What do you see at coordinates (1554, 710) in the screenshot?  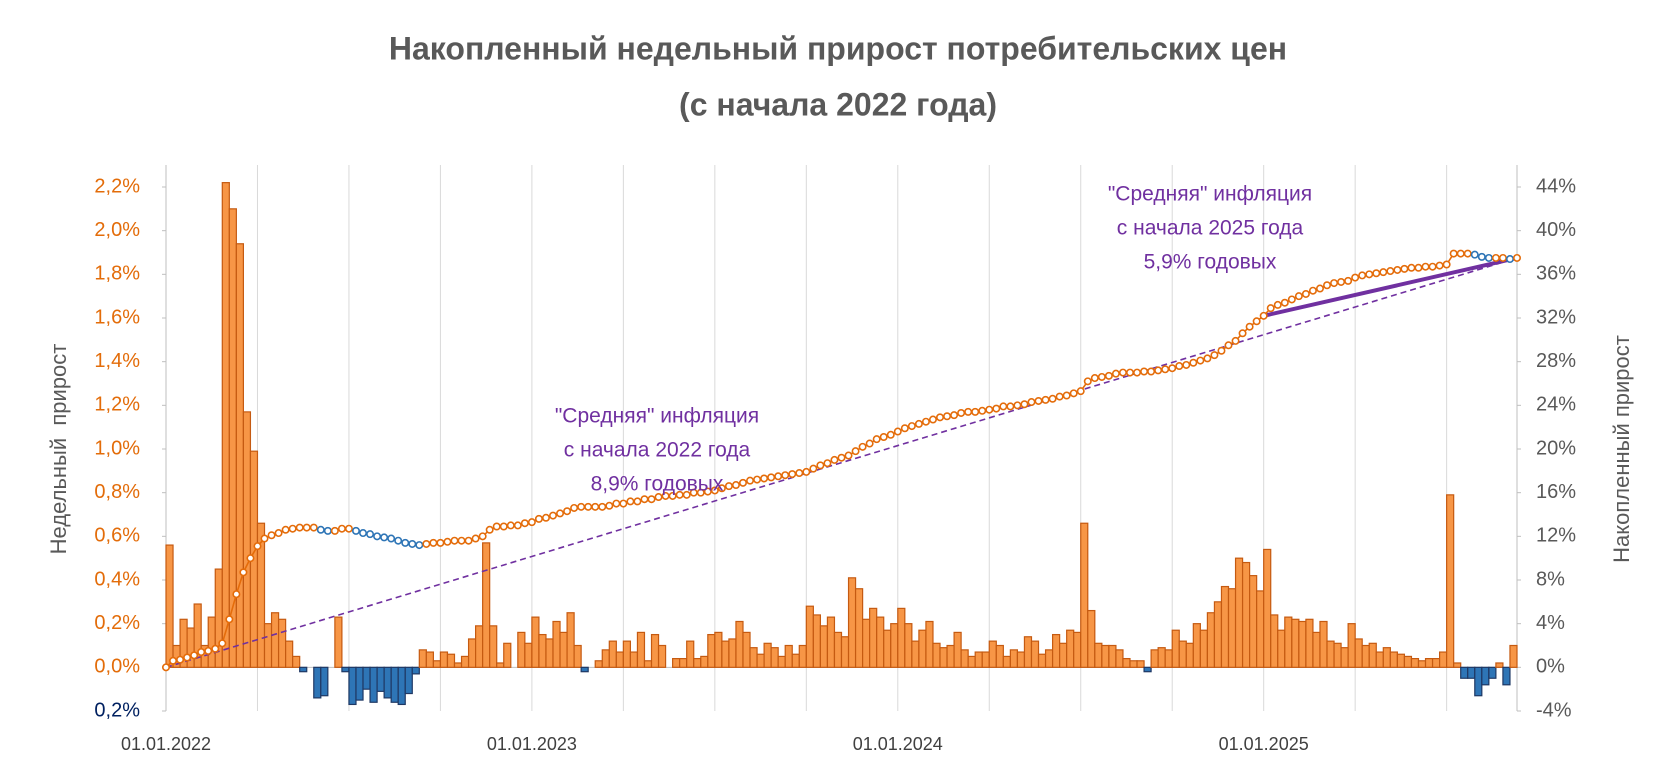 I see `y2-tick-label: -4%` at bounding box center [1554, 710].